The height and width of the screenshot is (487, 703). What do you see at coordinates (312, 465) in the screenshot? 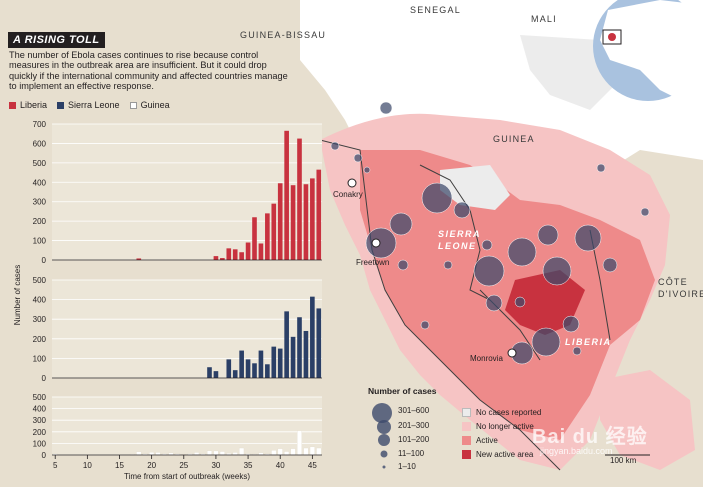
I see `x-tick-label: 45` at bounding box center [312, 465].